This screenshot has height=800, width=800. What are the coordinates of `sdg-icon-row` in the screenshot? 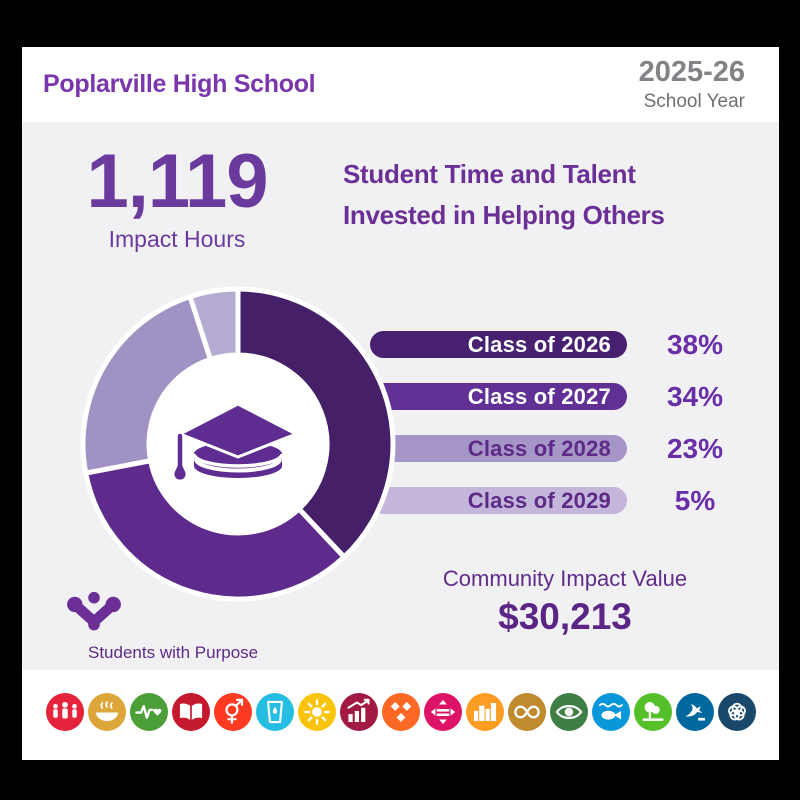 It's located at (400, 715).